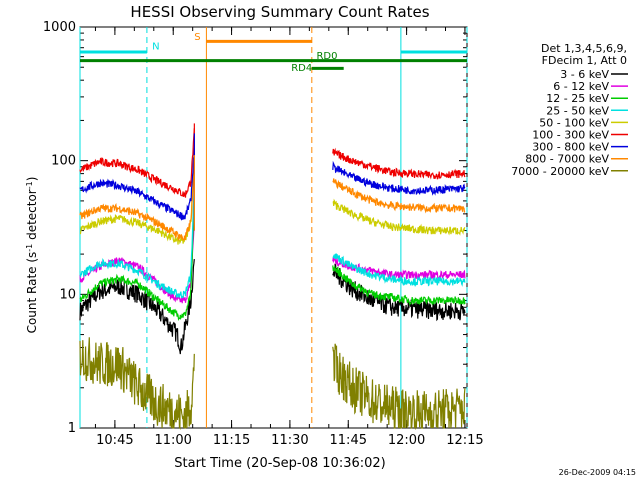 The width and height of the screenshot is (640, 480). What do you see at coordinates (464, 440) in the screenshot?
I see `x-tick-label: 12:15` at bounding box center [464, 440].